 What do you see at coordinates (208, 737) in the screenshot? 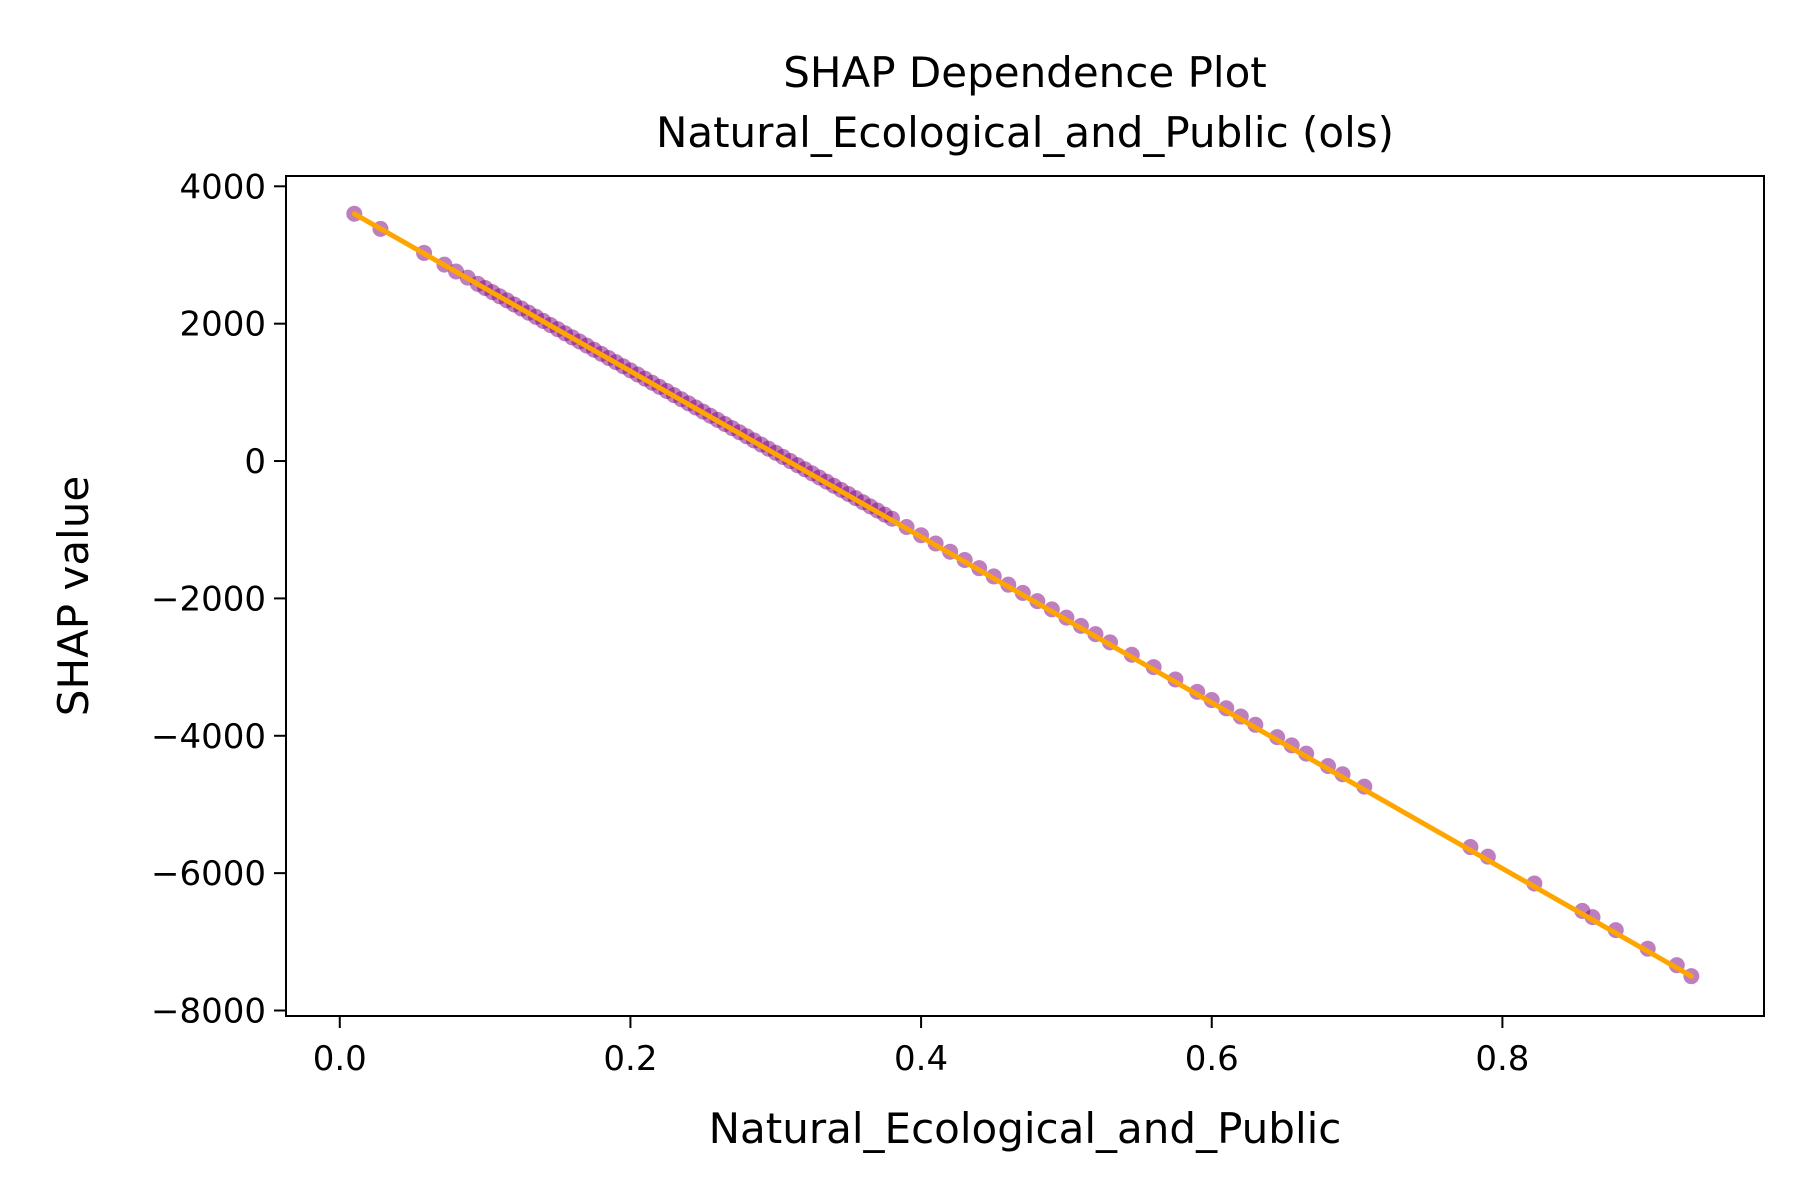
I see `y-tick-label: −4000` at bounding box center [208, 737].